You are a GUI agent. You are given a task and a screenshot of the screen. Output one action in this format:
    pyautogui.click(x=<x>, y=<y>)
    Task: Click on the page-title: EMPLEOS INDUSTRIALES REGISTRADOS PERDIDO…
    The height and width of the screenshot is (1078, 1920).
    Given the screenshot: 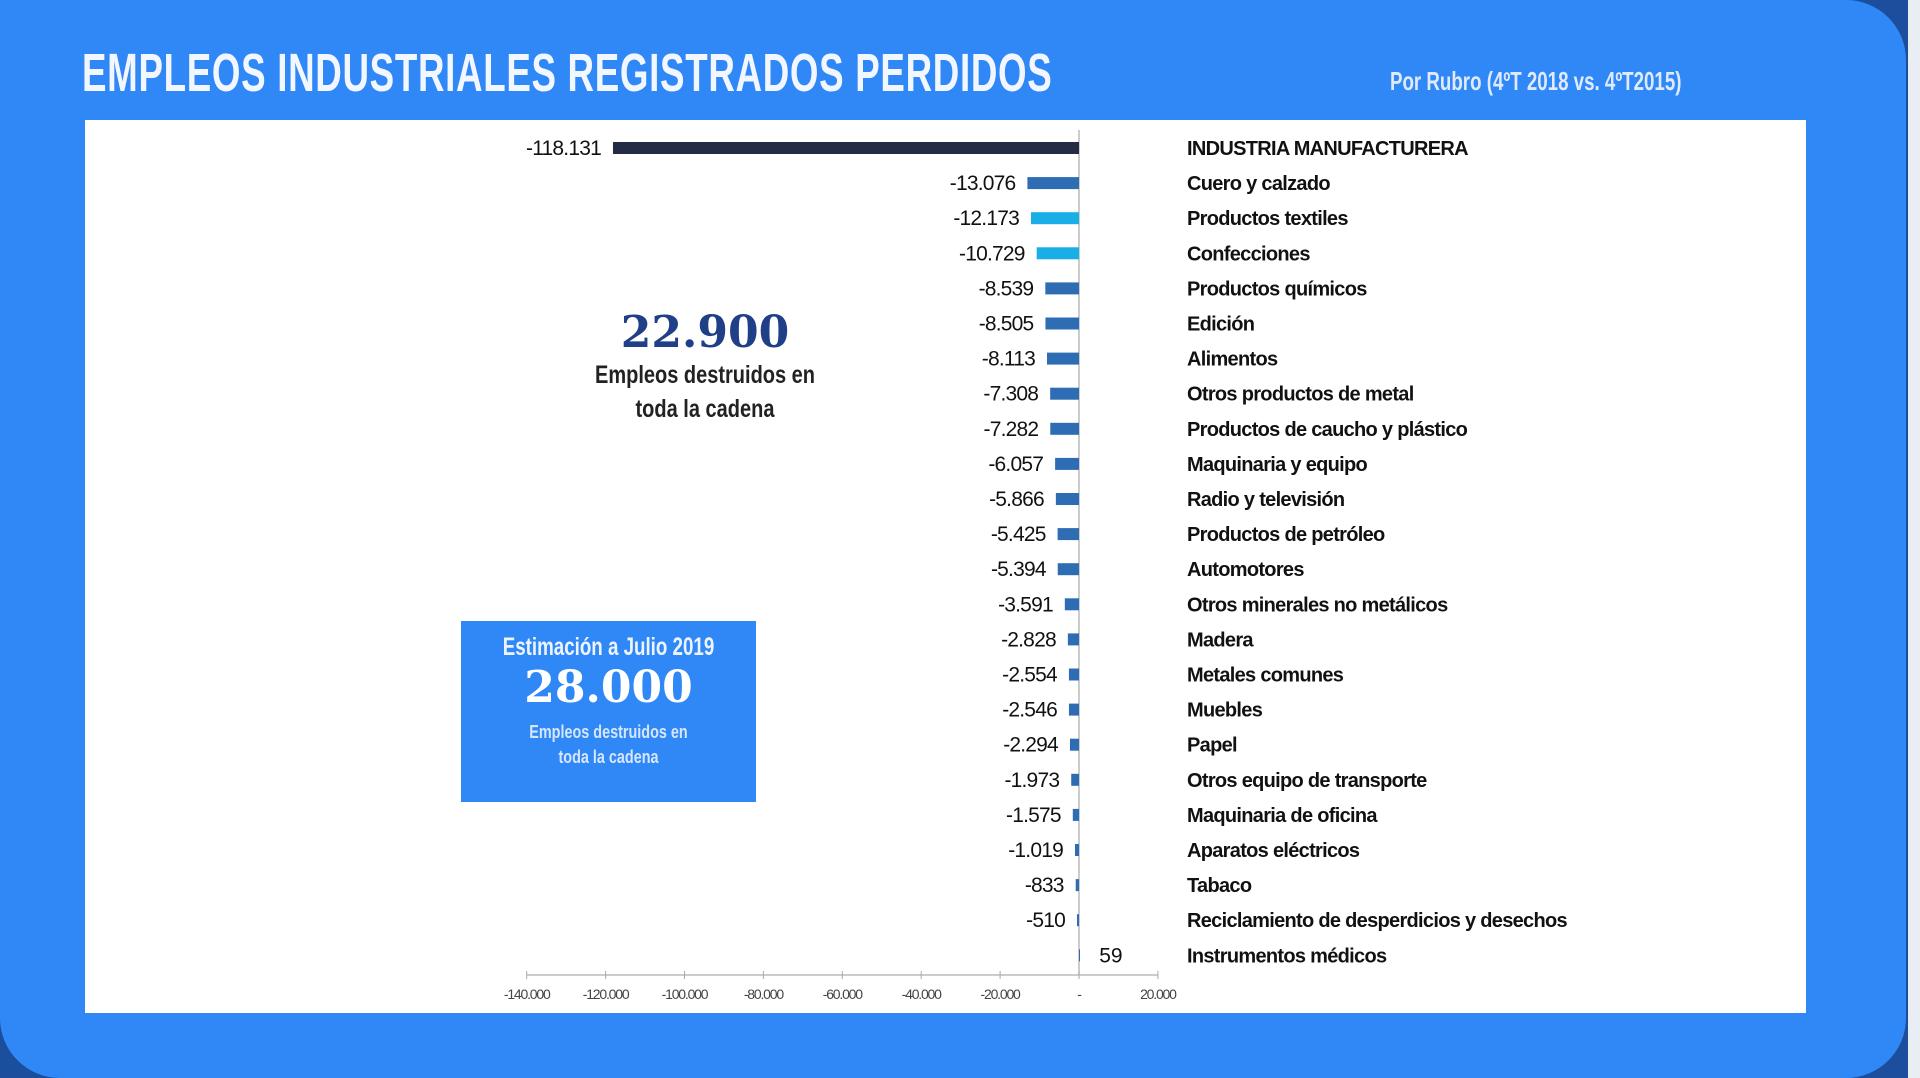 What is the action you would take?
    pyautogui.click(x=567, y=73)
    